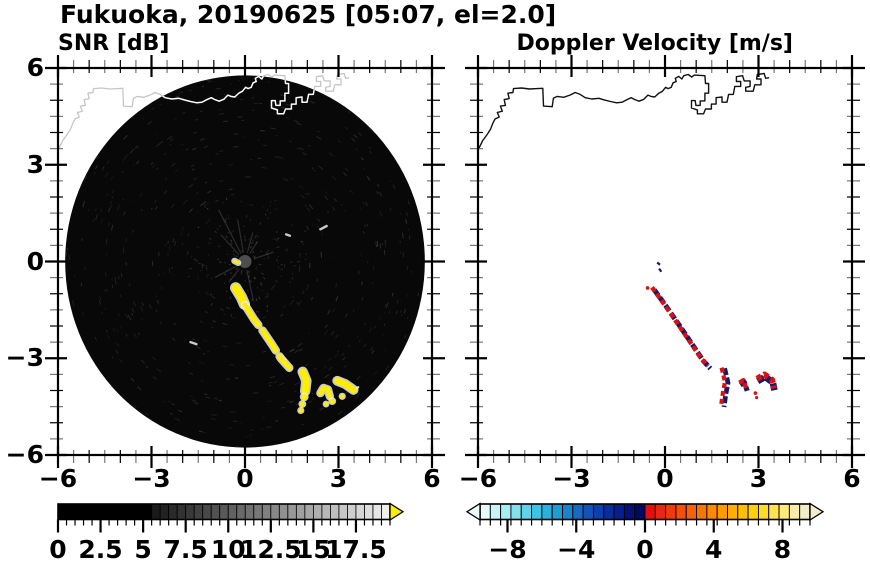  I want to click on coastline-doppler, so click(623, 111).